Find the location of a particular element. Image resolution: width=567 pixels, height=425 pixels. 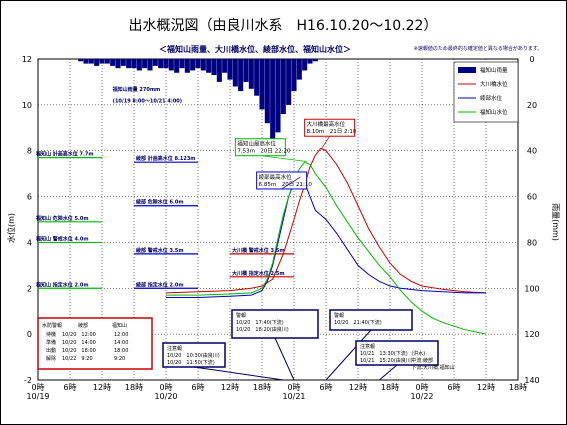

warning-box-stage: 解除 is located at coordinates (51, 358).